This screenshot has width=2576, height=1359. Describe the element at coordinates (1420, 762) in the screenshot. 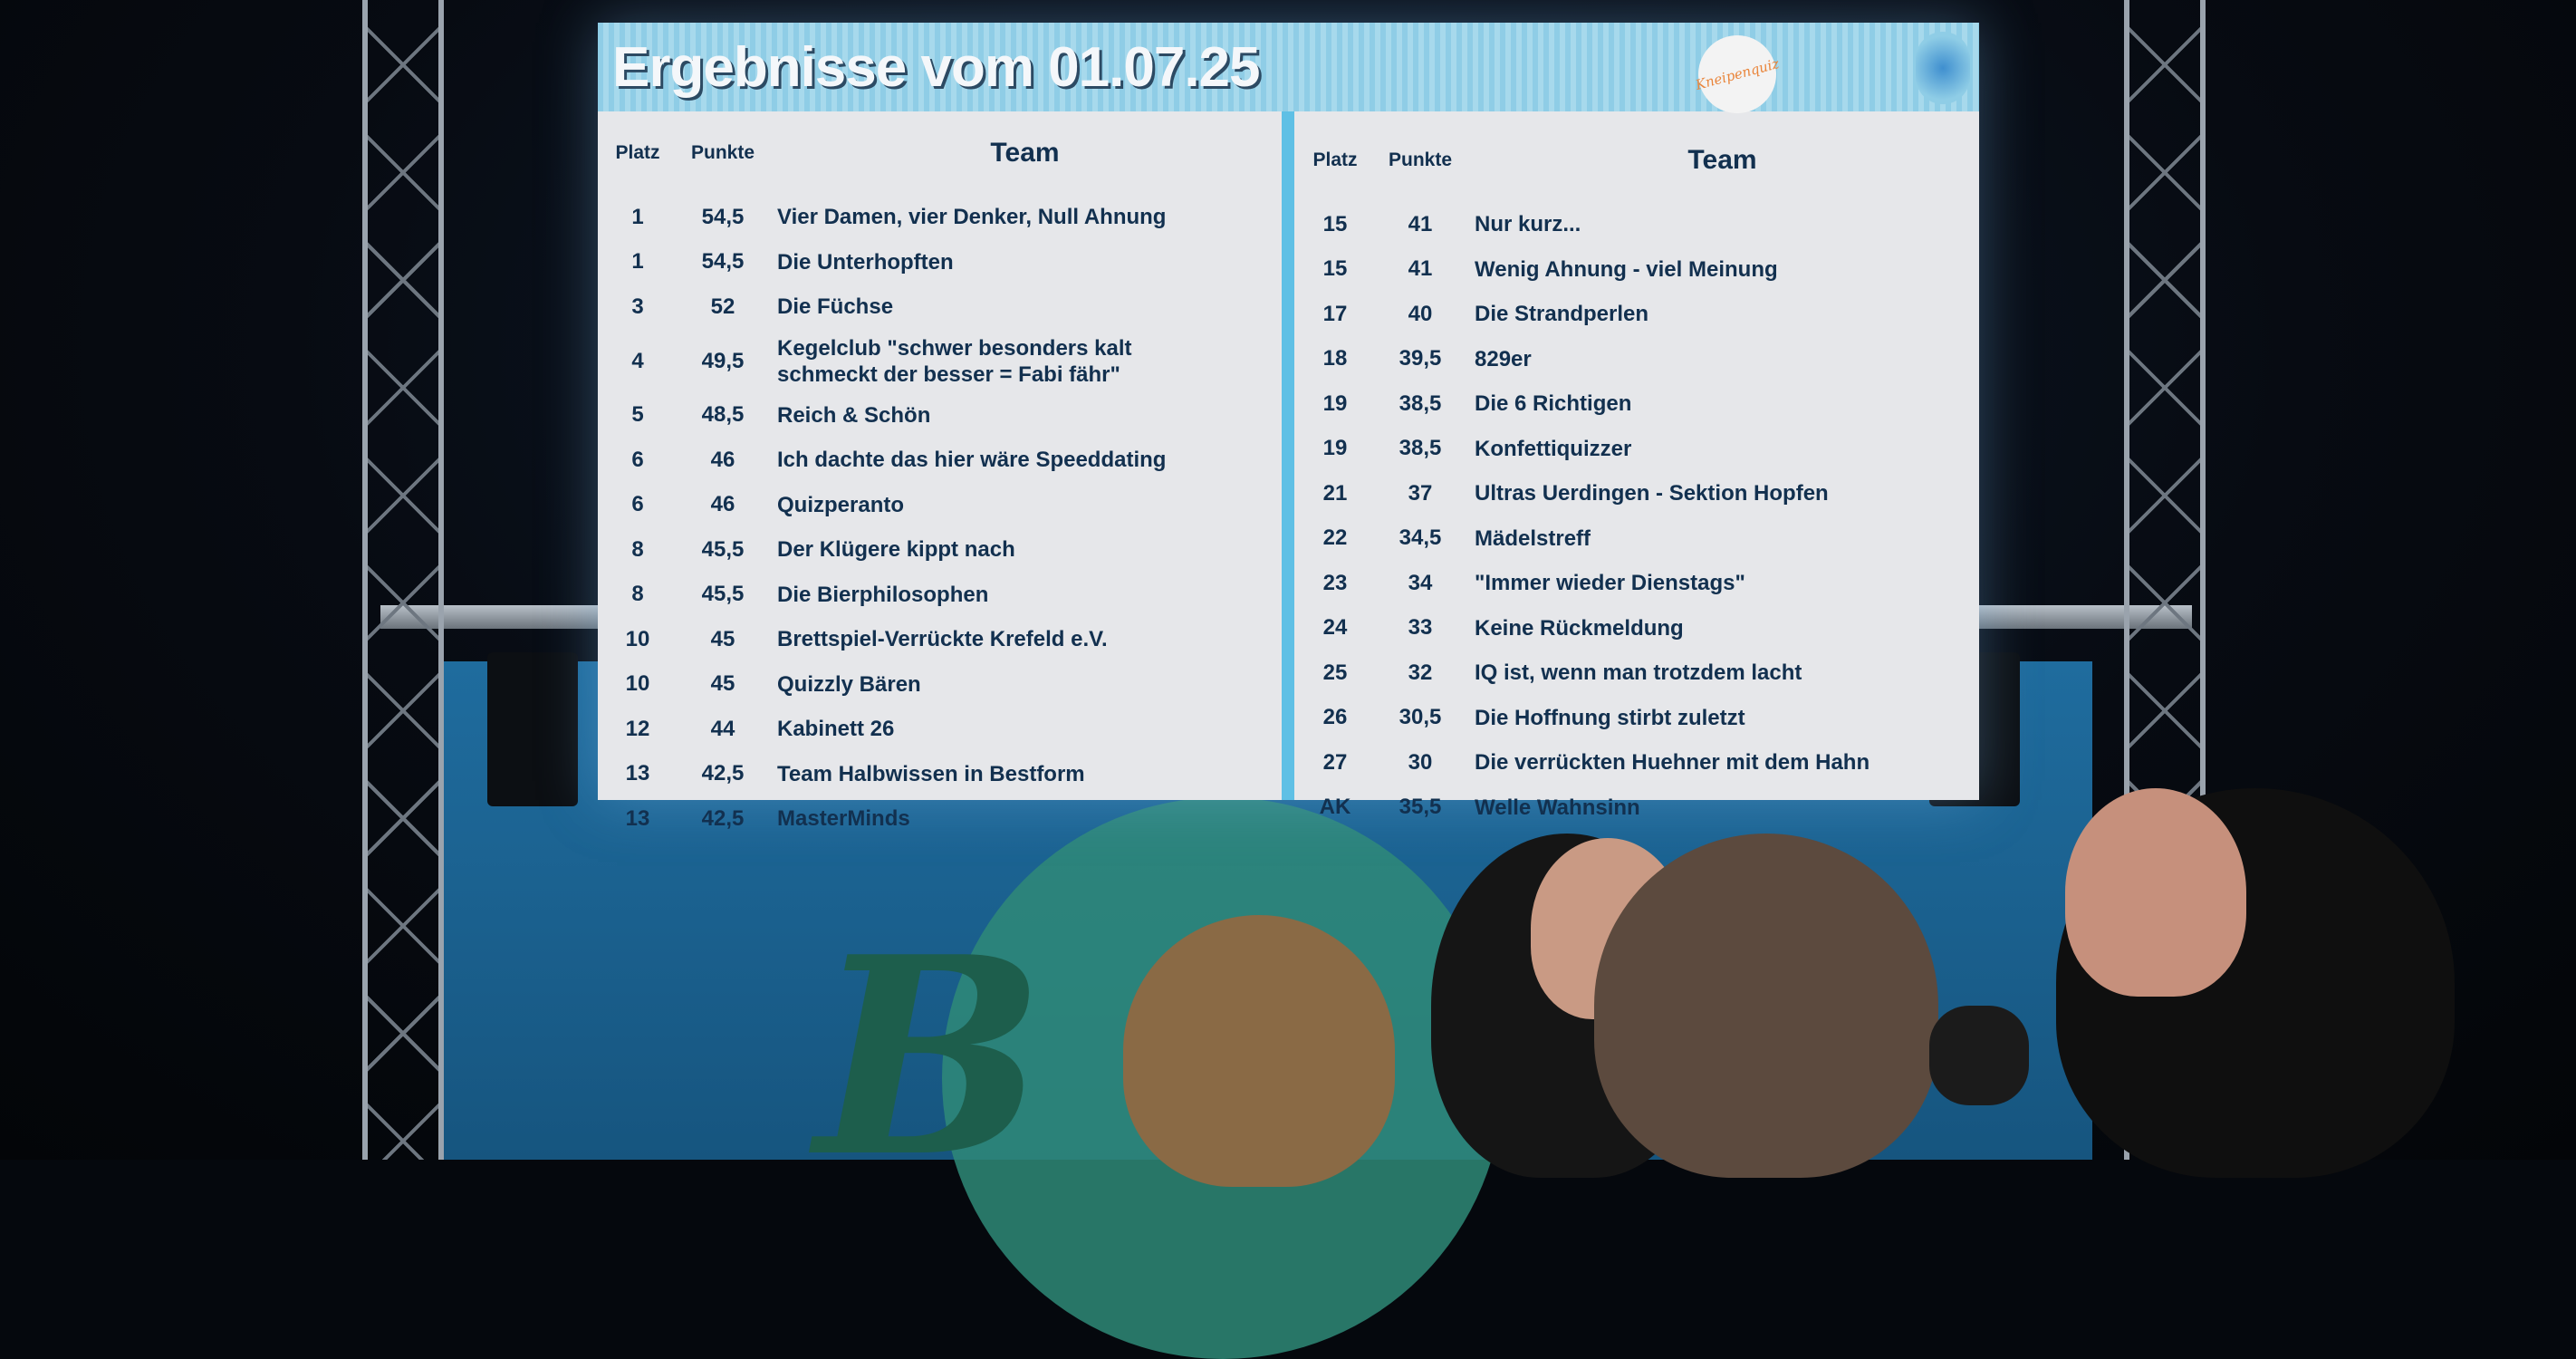

I see `points-cell: 30` at that location.